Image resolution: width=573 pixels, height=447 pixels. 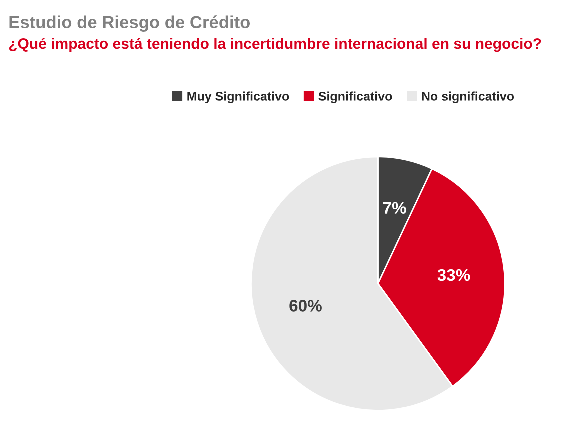 I want to click on data-label: 7%, so click(x=394, y=208).